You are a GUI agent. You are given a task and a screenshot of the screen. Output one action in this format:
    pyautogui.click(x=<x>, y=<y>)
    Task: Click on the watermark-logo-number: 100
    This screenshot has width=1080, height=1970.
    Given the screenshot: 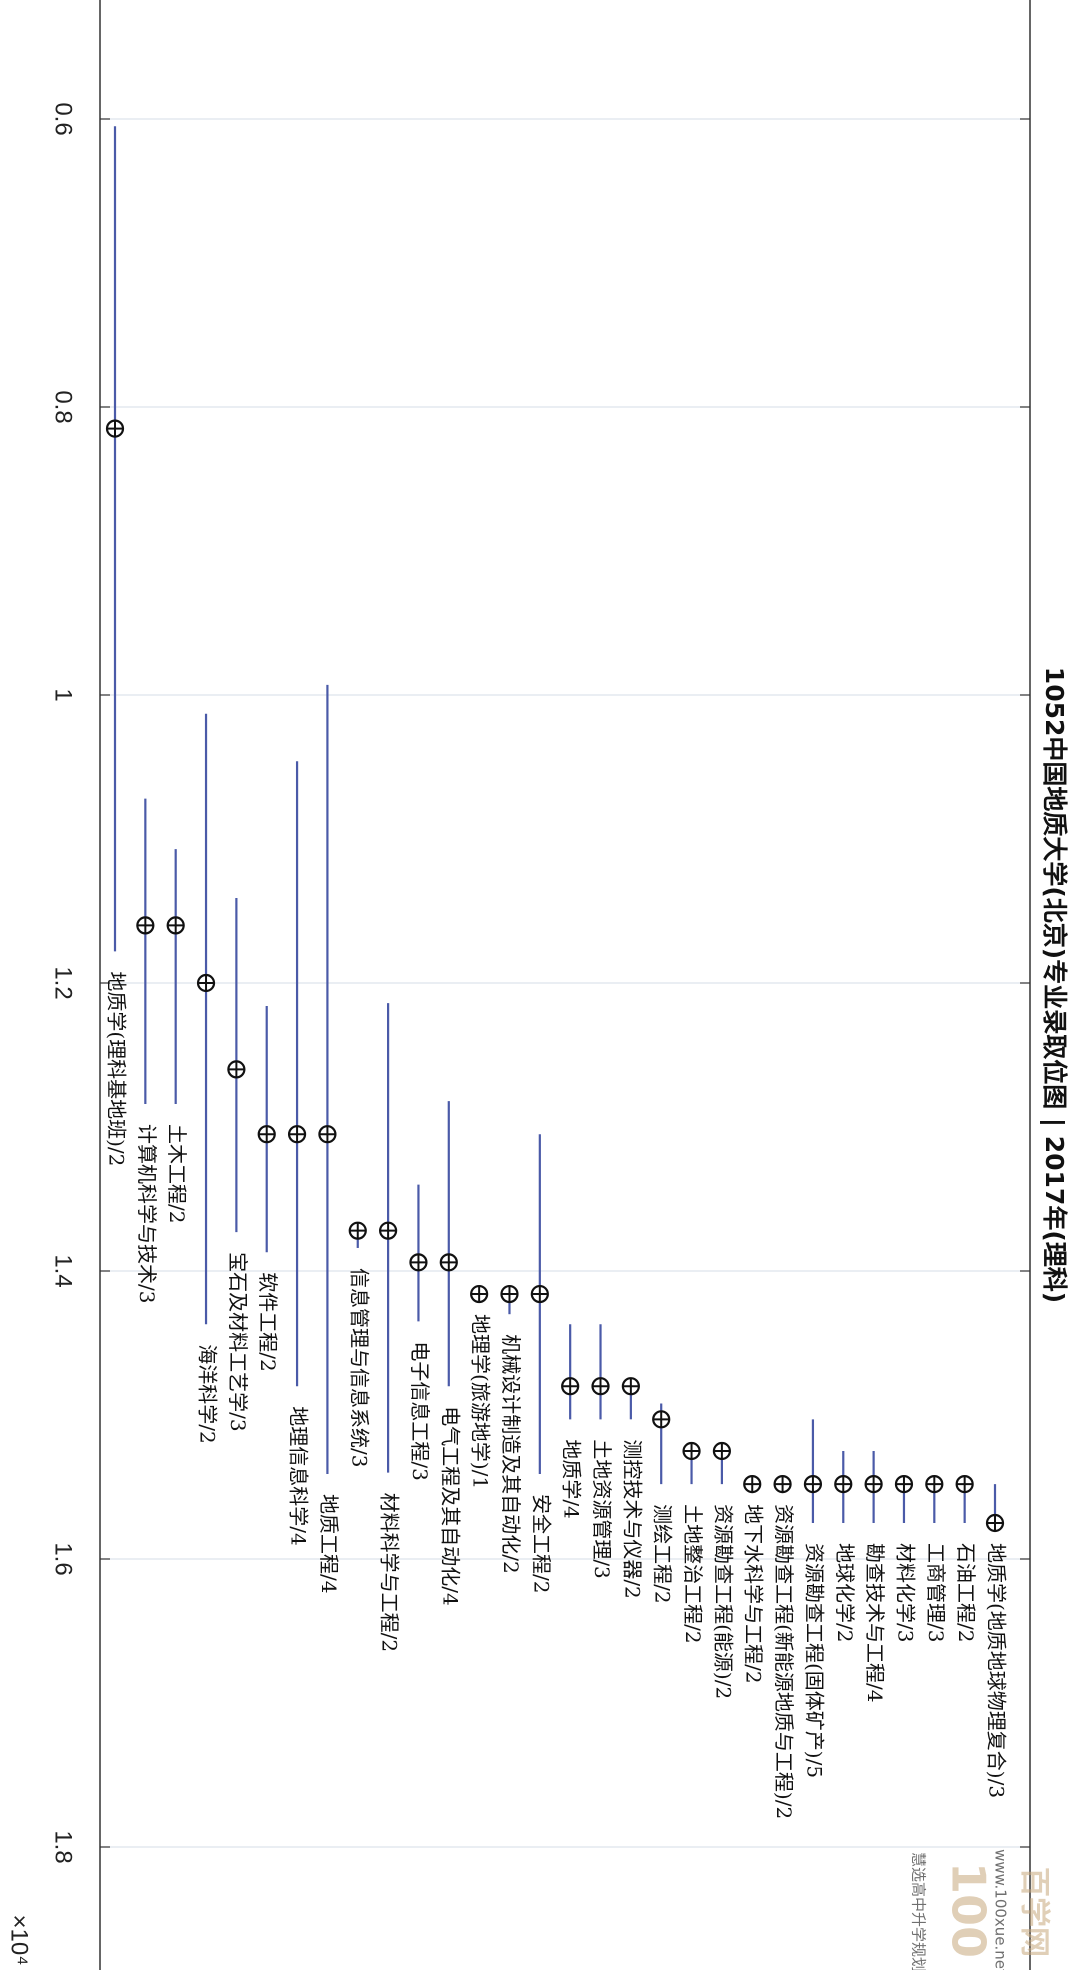 What is the action you would take?
    pyautogui.click(x=969, y=1910)
    